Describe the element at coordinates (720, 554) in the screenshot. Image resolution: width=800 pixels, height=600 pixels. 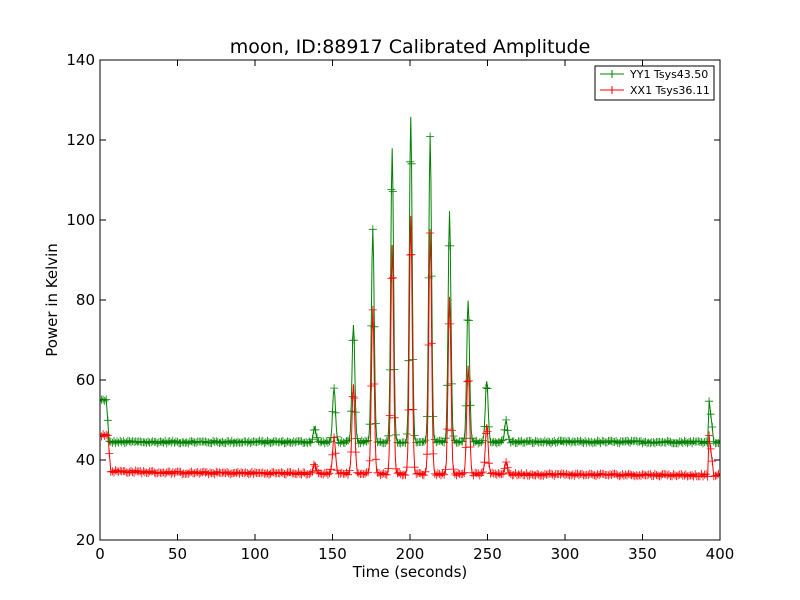
I see `x-tick-label: 400` at that location.